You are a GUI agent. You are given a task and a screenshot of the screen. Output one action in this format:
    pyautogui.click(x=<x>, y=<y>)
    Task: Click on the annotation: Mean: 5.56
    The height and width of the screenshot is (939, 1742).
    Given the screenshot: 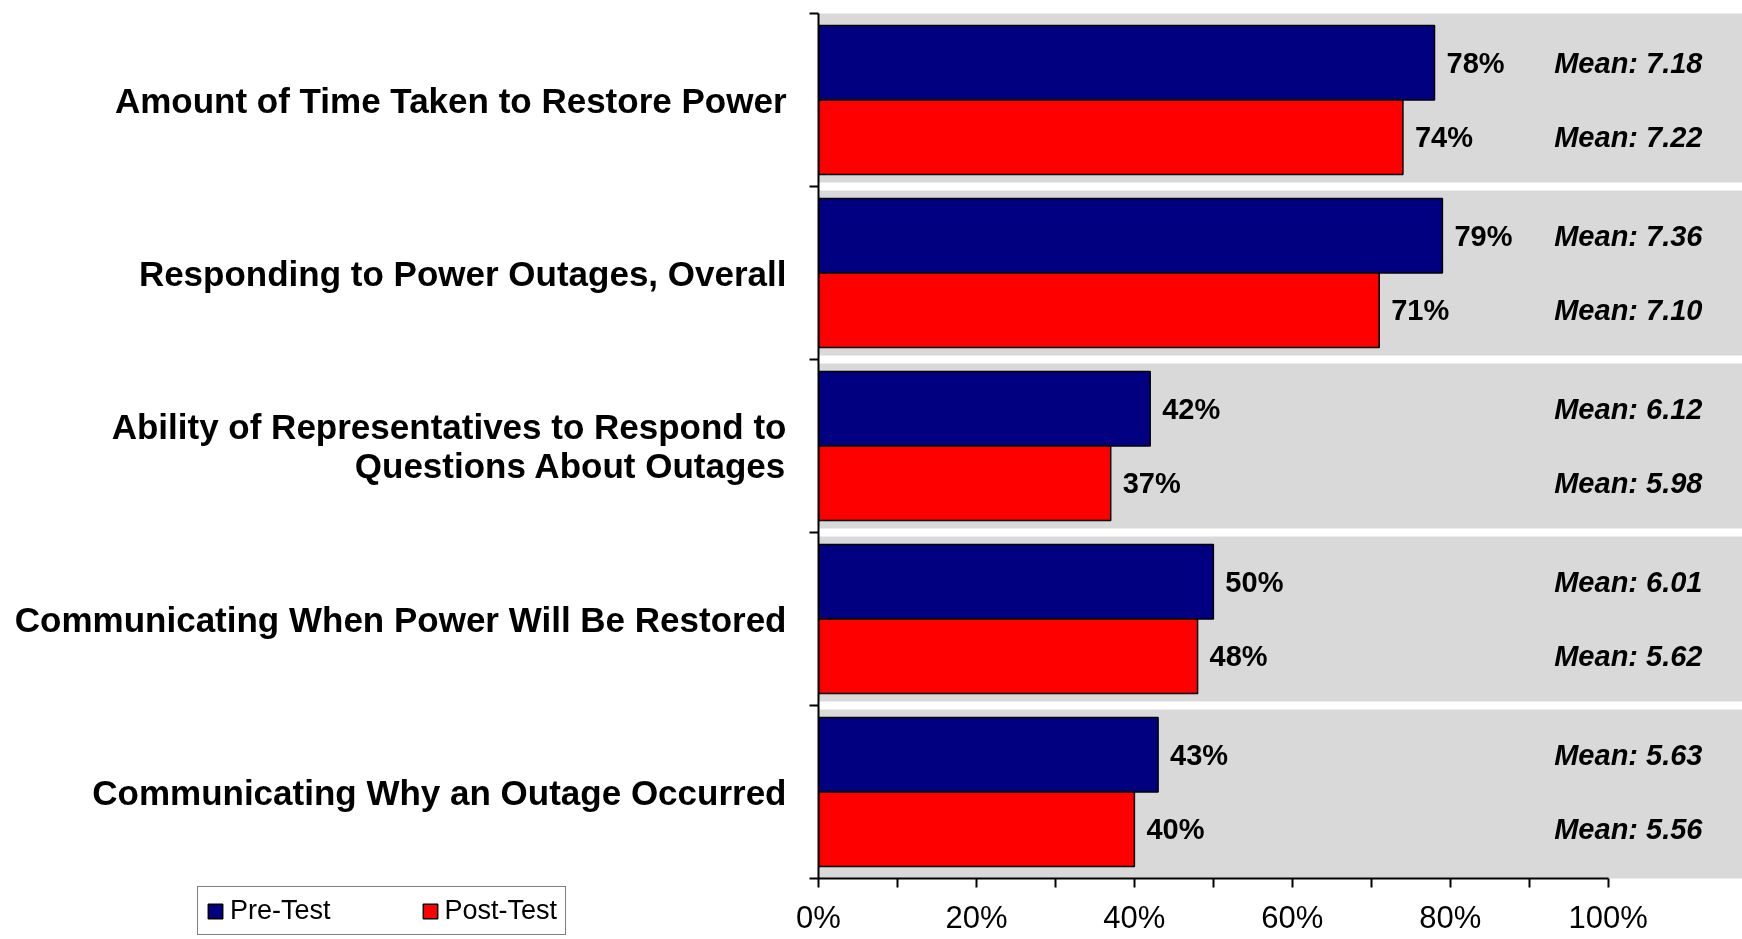 What is the action you would take?
    pyautogui.click(x=1629, y=829)
    